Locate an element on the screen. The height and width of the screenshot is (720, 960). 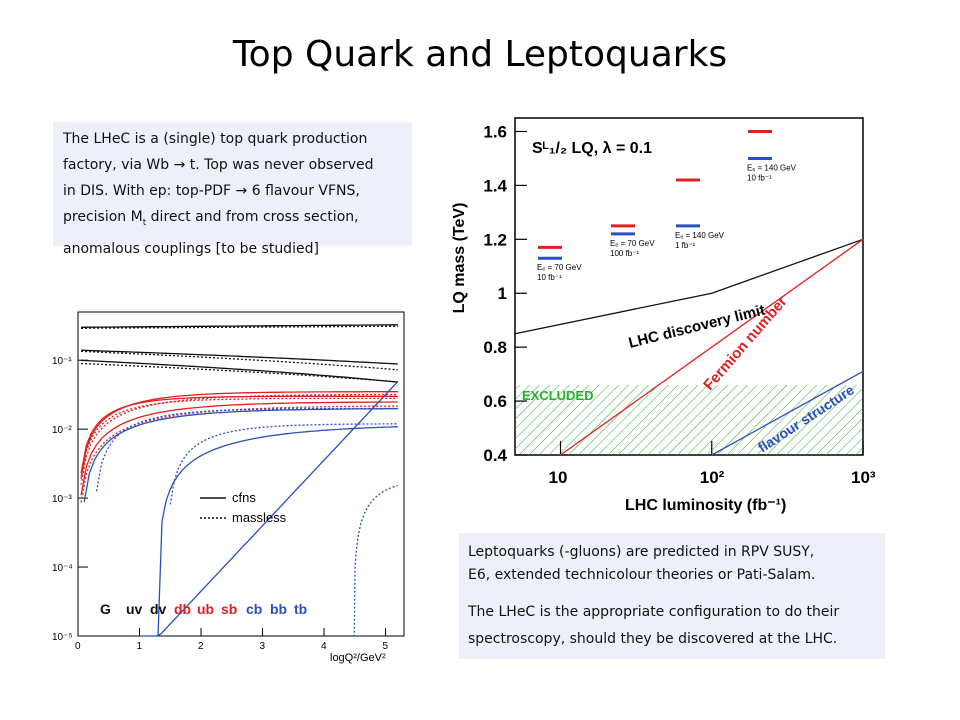
excluded-label: EXCLUDED is located at coordinates (558, 395).